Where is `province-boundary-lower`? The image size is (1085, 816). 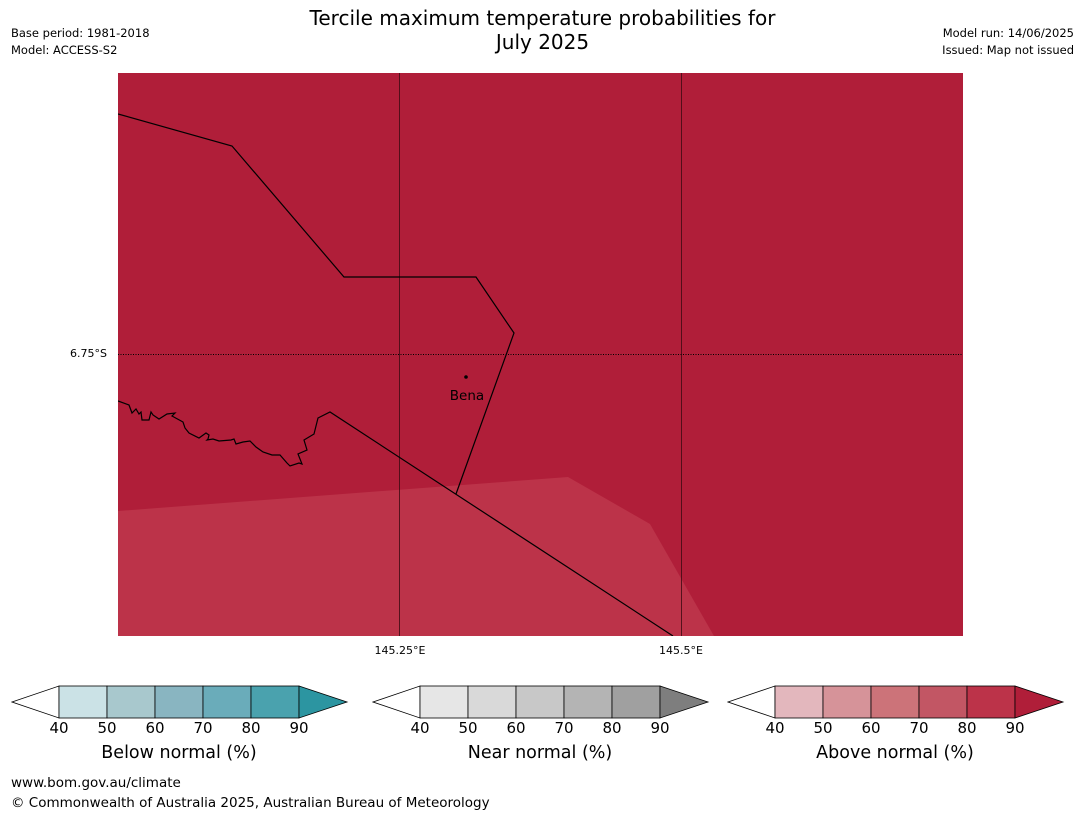
province-boundary-lower is located at coordinates (396, 518).